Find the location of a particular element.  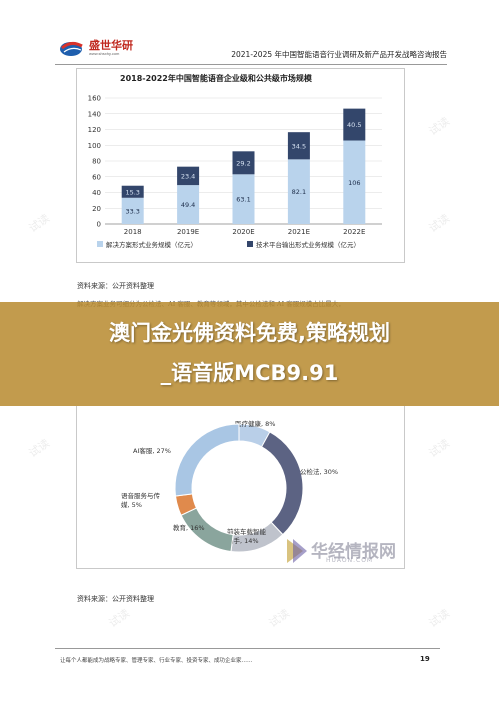

bar-data-label: 49.4 is located at coordinates (188, 205).